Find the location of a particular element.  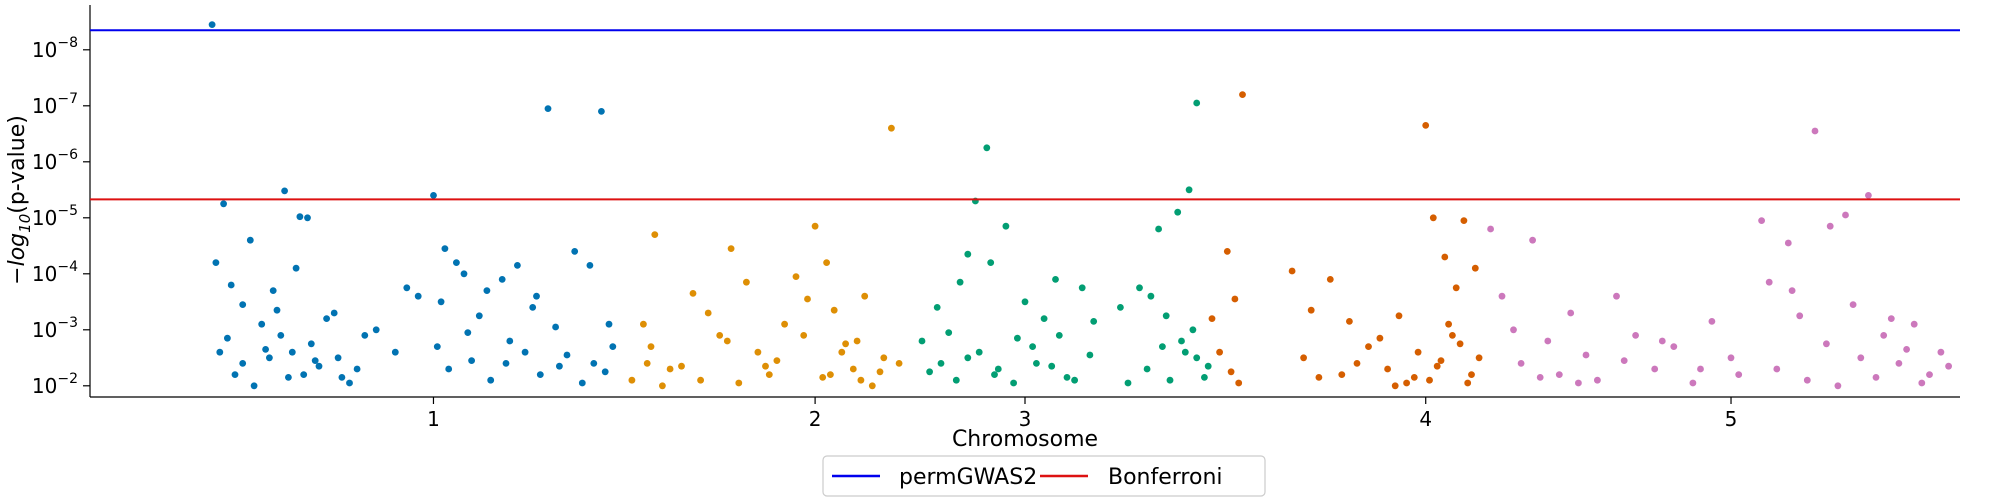

y-tick-exponent: −6 is located at coordinates (67, 155).